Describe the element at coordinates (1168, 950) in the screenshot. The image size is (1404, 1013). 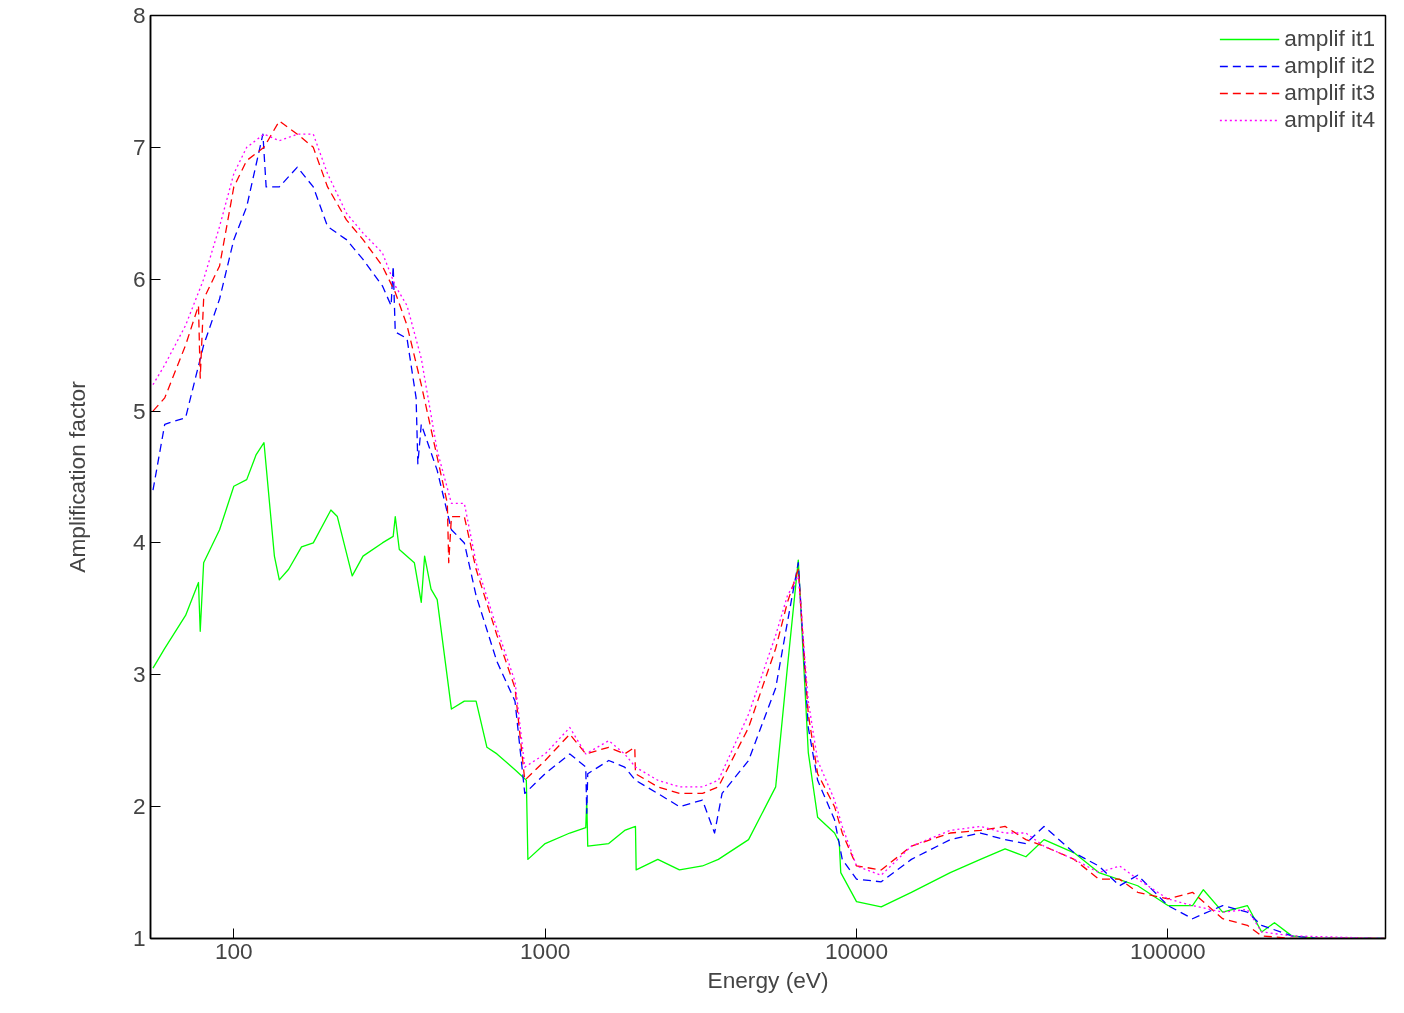
I see `x-tick-label: 100000` at that location.